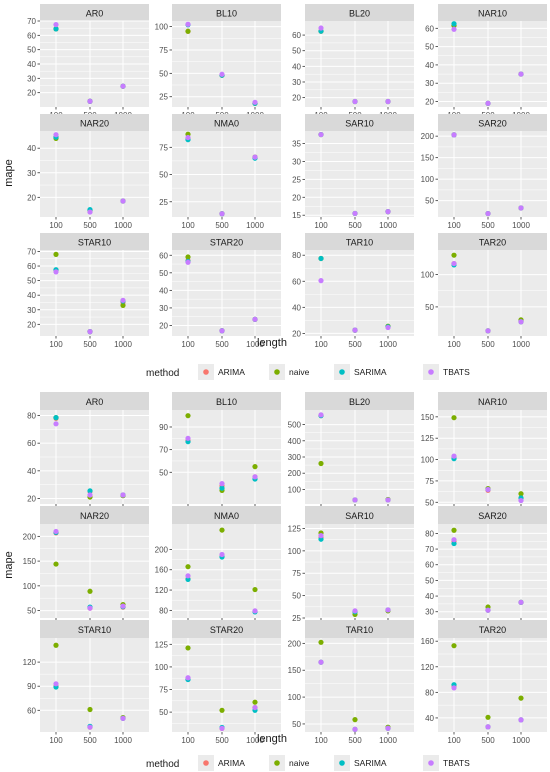 The width and height of the screenshot is (550, 772). What do you see at coordinates (86, 568) in the screenshot?
I see `facet-panel: NAR20501001502001005001000` at bounding box center [86, 568].